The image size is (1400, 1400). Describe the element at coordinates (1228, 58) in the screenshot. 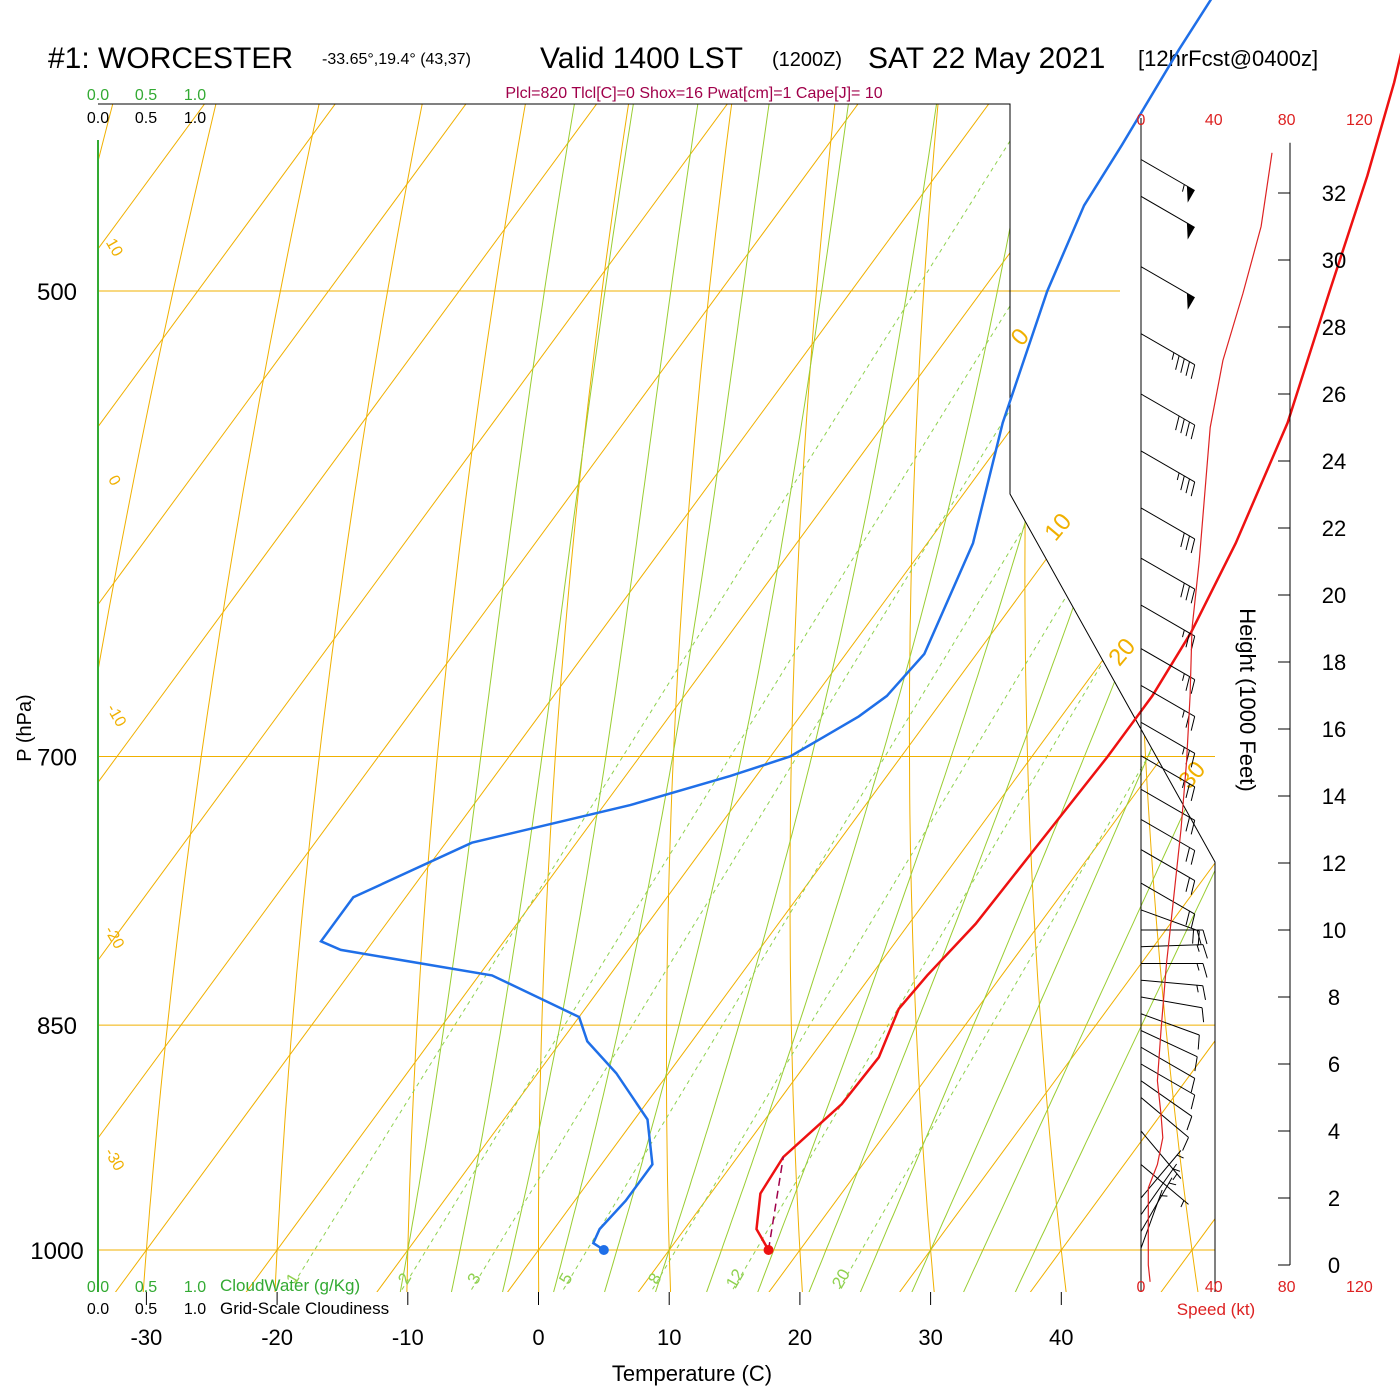

I see `forecast-label: [12hrFcst@0400z]` at that location.